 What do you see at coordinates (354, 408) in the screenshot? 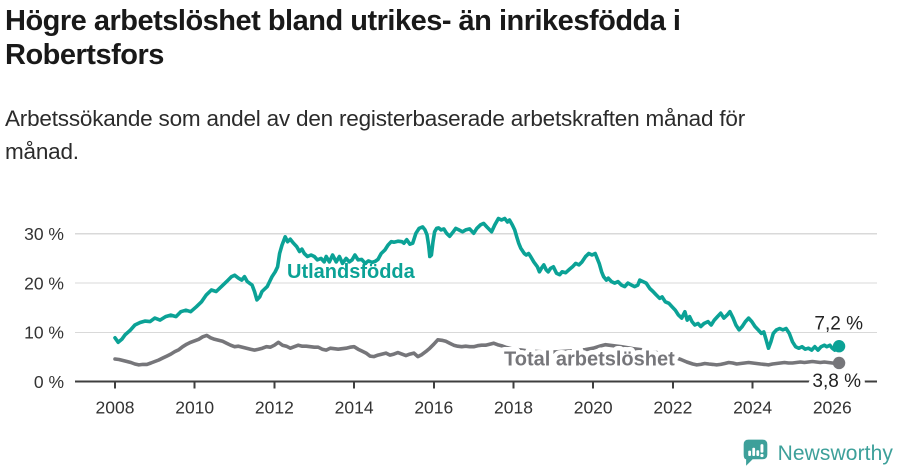
I see `x-tick-label: 2014` at bounding box center [354, 408].